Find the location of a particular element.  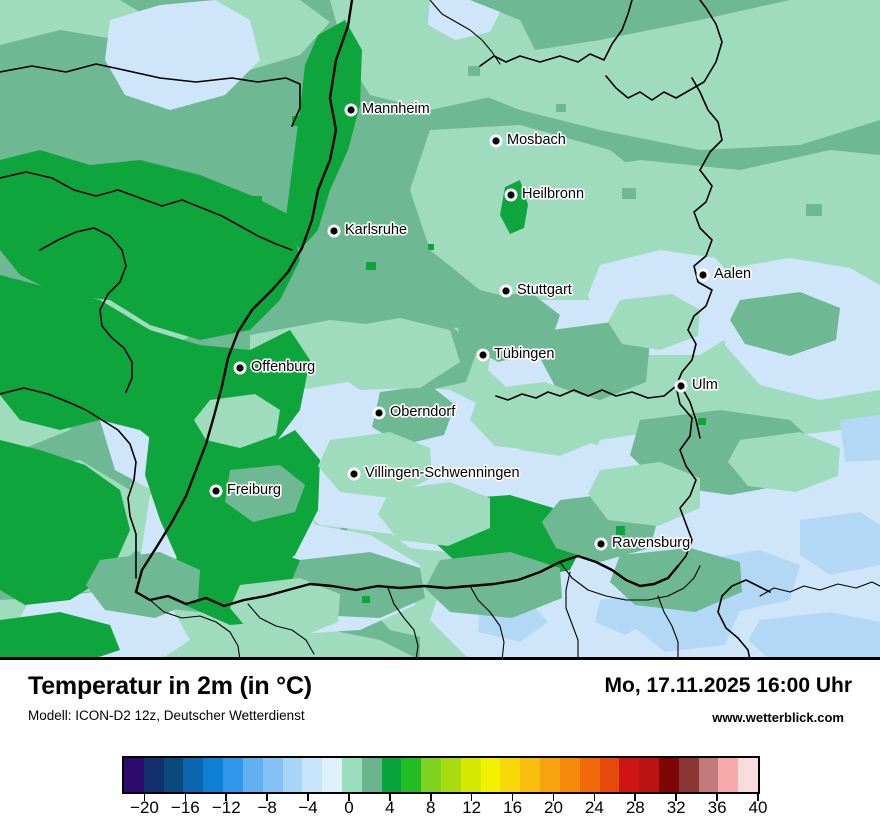

colorbar-tick-label: 12 is located at coordinates (472, 807).